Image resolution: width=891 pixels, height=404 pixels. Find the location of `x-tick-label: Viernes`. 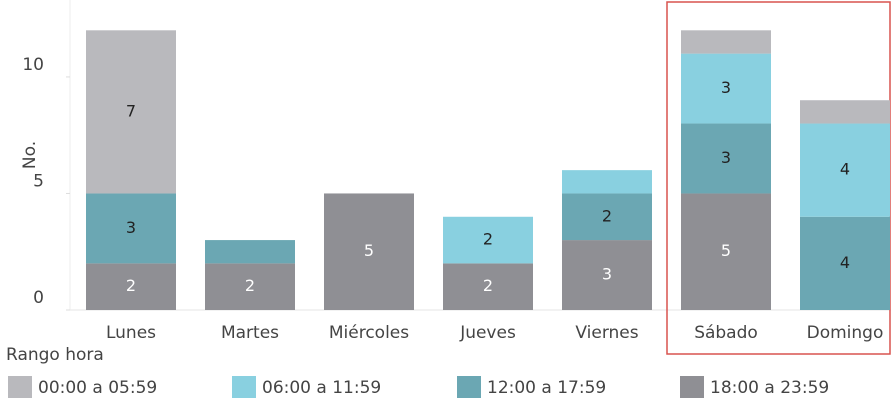

x-tick-label: Viernes is located at coordinates (606, 333).